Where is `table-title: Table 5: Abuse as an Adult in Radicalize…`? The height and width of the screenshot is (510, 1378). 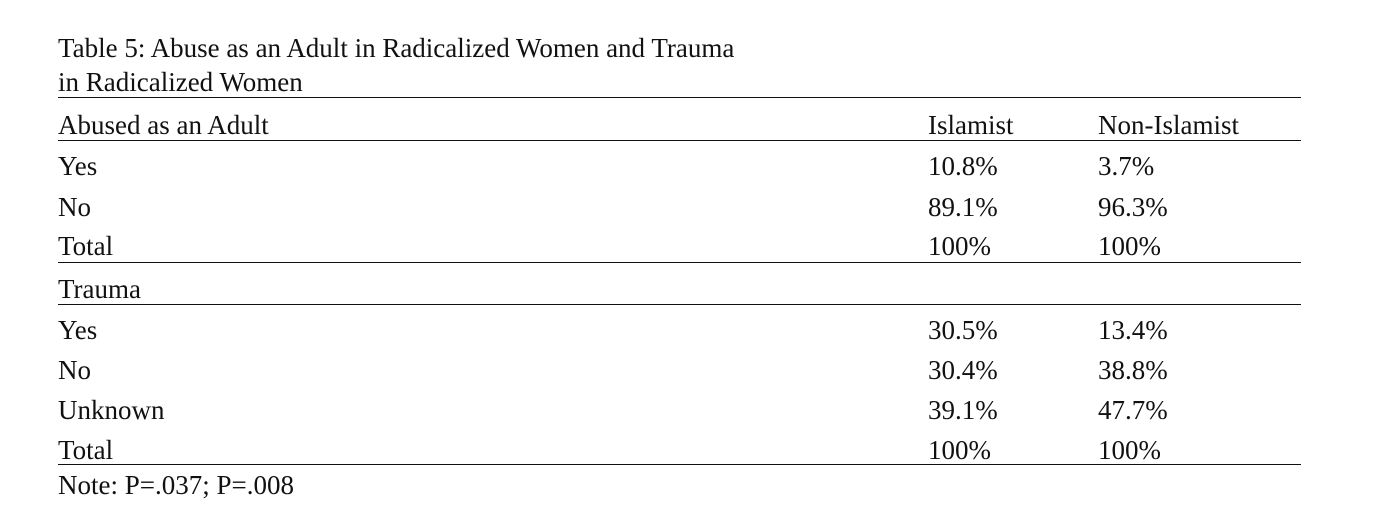
table-title: Table 5: Abuse as an Adult in Radicalize… is located at coordinates (396, 48).